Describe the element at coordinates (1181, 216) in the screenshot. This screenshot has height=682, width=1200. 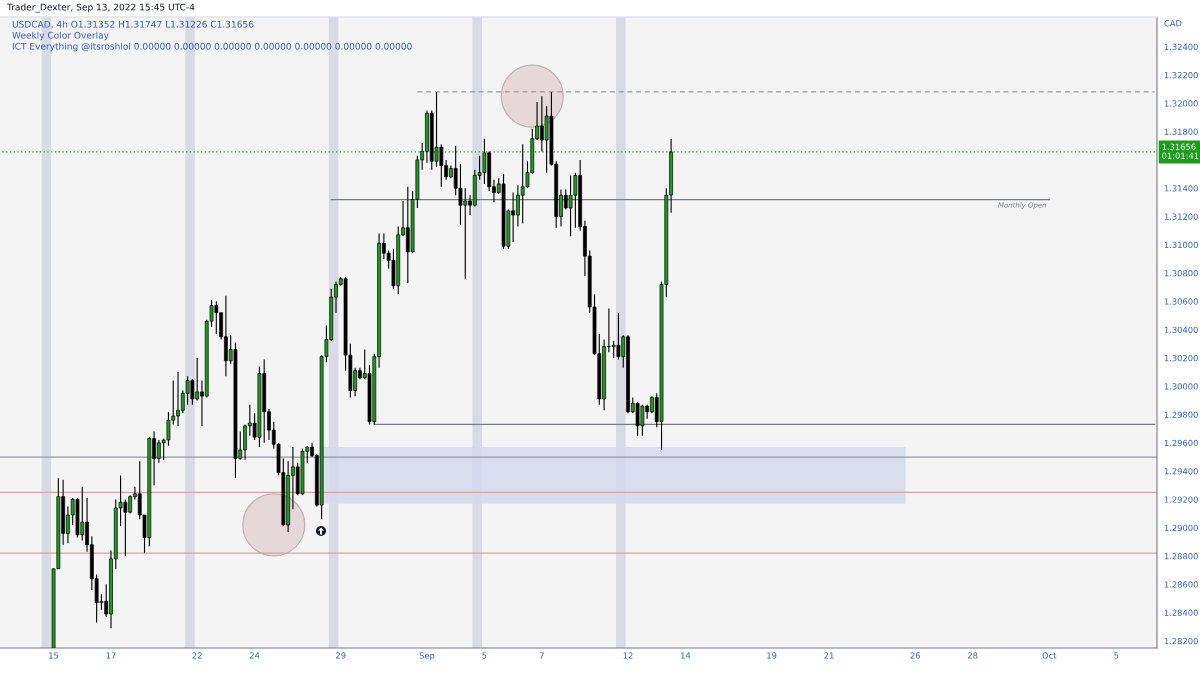
I see `y-tick-label: 1.31200` at that location.